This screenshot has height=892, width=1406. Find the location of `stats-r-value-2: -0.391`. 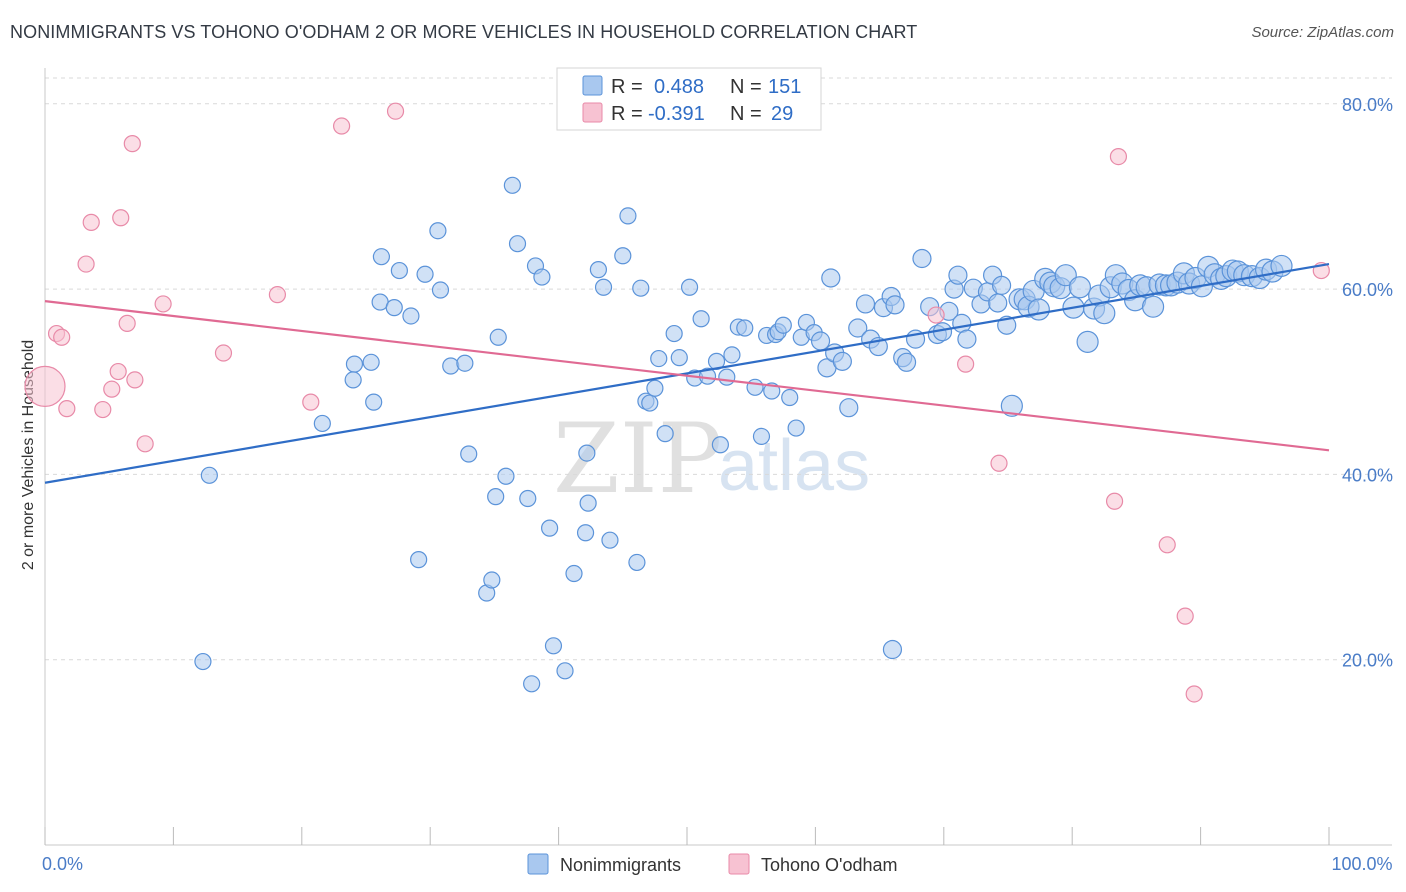

stats-r-value-2: -0.391 is located at coordinates (676, 114).